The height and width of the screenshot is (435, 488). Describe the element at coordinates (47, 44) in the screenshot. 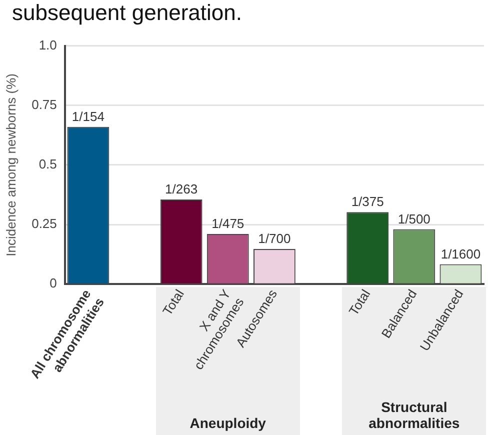

I see `y-tick-label: 1.0` at that location.